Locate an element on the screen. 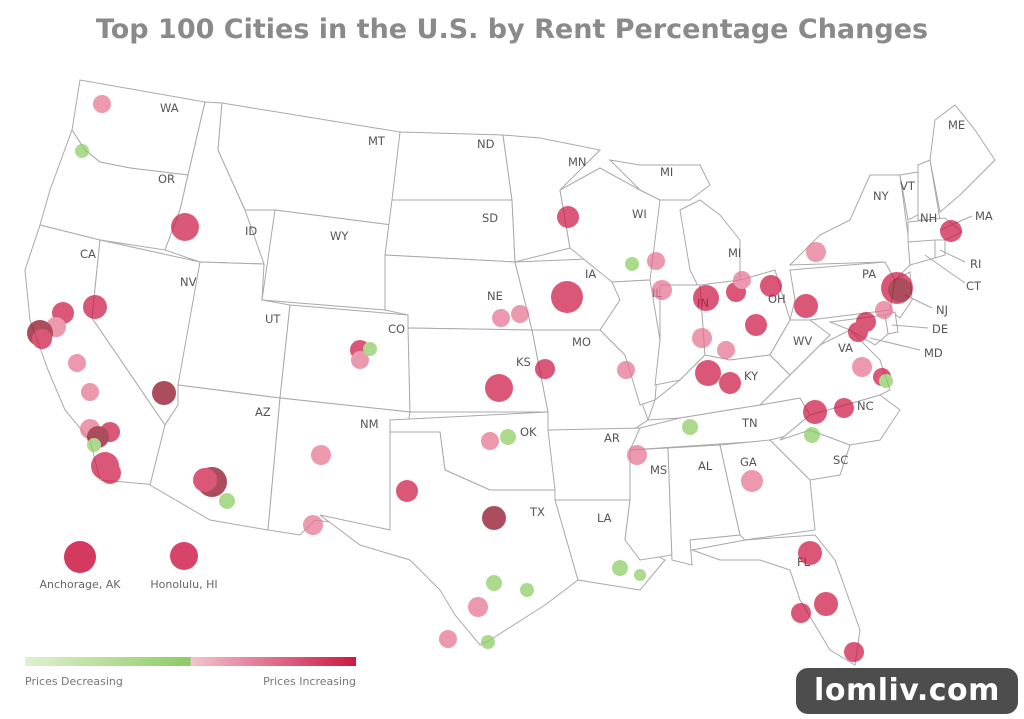  state-label: MD is located at coordinates (933, 353).